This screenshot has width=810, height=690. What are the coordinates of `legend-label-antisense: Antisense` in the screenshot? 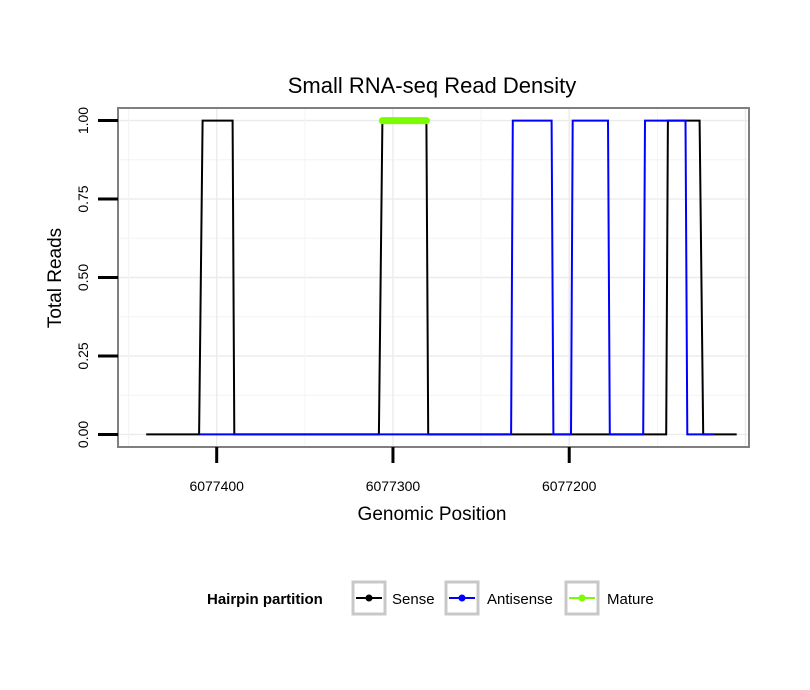 It's located at (520, 599).